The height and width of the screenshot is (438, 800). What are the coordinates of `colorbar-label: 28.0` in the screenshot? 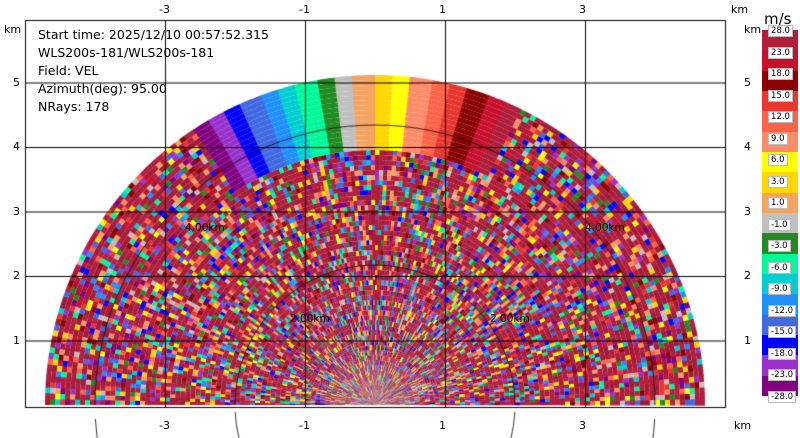 It's located at (780, 31).